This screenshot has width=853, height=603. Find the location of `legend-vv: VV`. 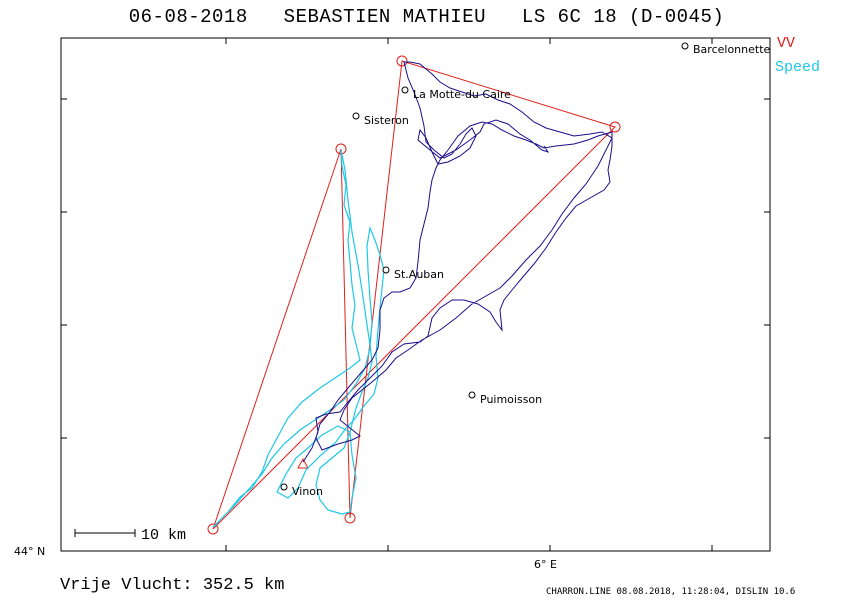

legend-vv: VV is located at coordinates (786, 43).